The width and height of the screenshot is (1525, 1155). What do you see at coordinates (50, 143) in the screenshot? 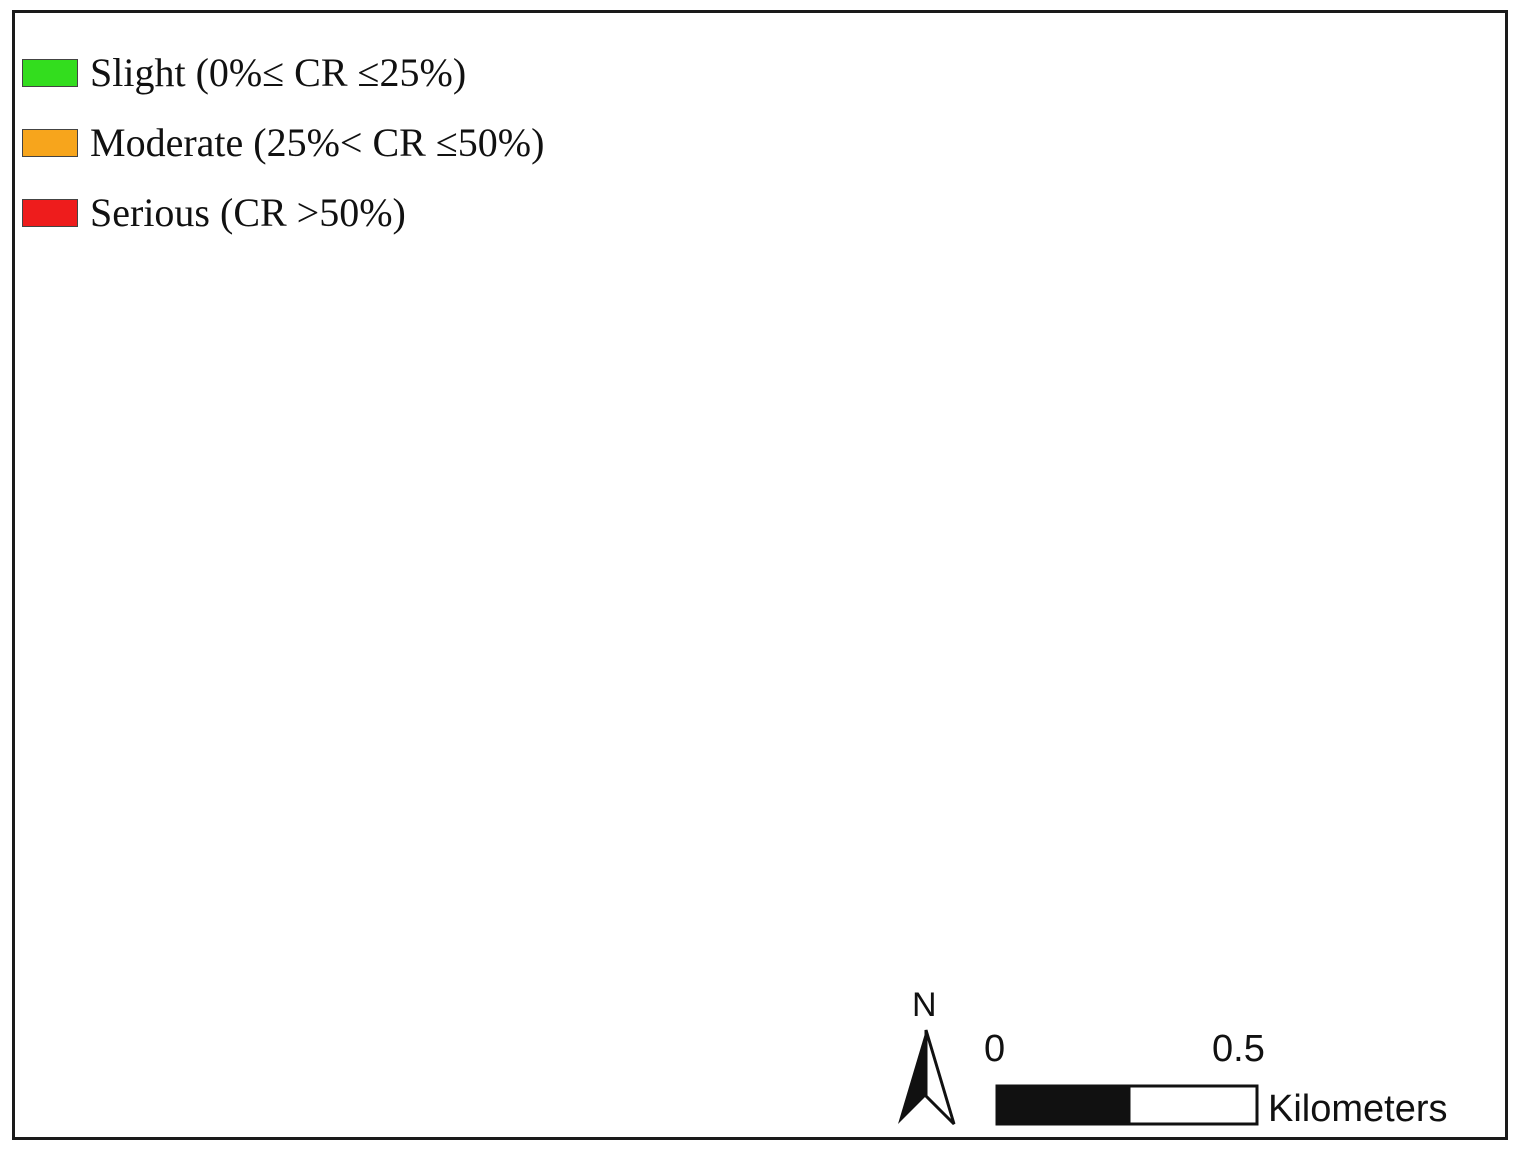
I see `legend-swatch-moderate` at bounding box center [50, 143].